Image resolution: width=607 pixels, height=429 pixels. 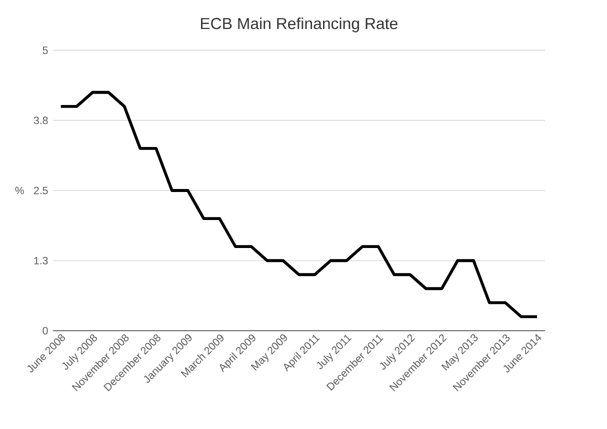 What do you see at coordinates (45, 50) in the screenshot?
I see `y-tick-label: 5` at bounding box center [45, 50].